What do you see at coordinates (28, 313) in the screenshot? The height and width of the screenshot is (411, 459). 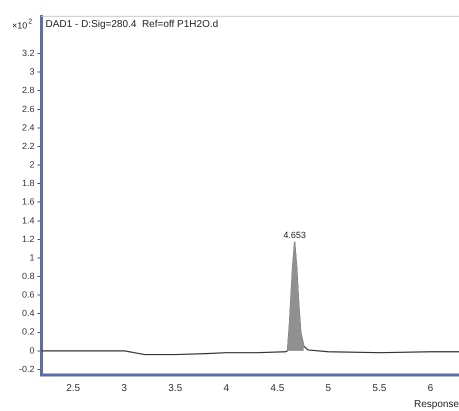 I see `y-tick-label: 0.4` at bounding box center [28, 313].